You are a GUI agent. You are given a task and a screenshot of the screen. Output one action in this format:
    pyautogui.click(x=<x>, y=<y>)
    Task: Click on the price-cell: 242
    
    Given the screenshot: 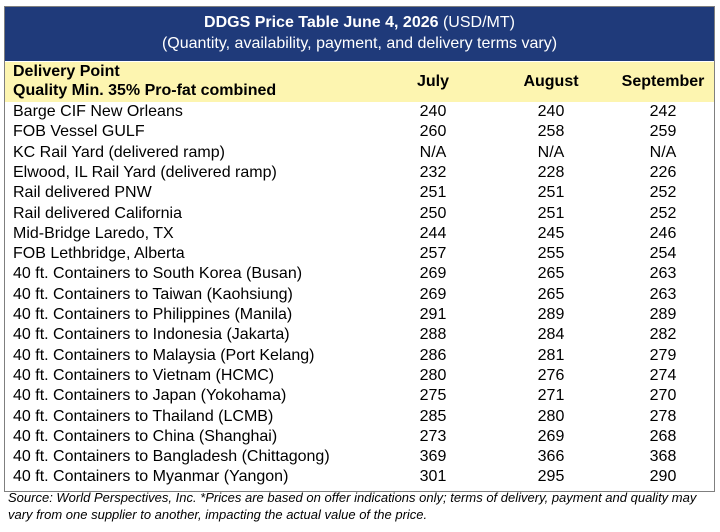 What is the action you would take?
    pyautogui.click(x=663, y=111)
    